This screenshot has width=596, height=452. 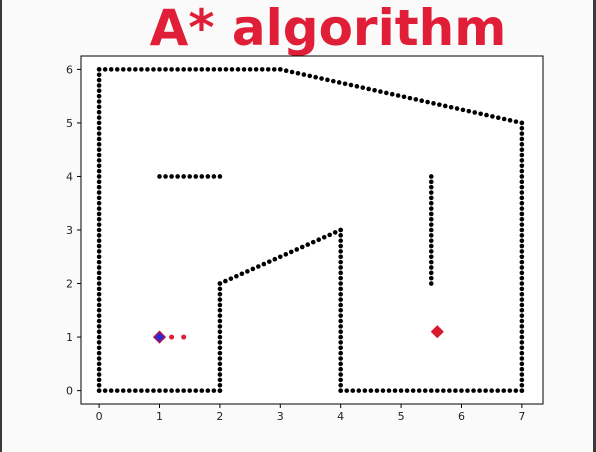 What do you see at coordinates (340, 416) in the screenshot?
I see `x-tick-label: 4` at bounding box center [340, 416].